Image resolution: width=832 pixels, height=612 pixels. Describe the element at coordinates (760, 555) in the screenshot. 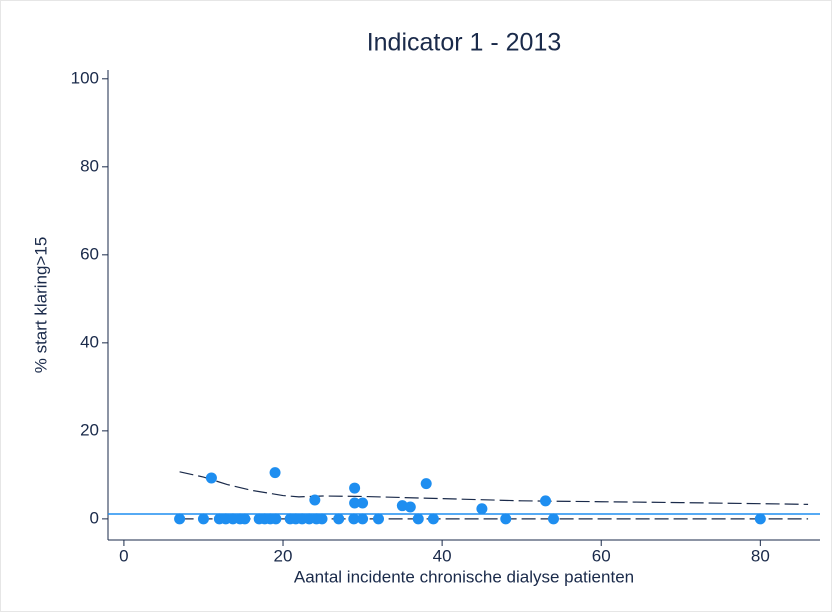

I see `x-tick-label: 80` at that location.